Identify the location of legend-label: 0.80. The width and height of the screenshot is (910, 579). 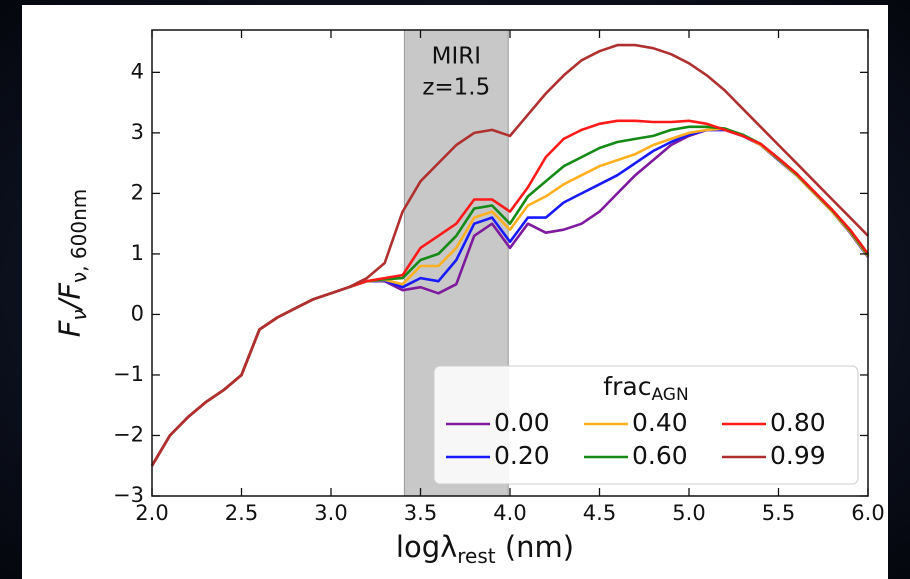
(798, 422).